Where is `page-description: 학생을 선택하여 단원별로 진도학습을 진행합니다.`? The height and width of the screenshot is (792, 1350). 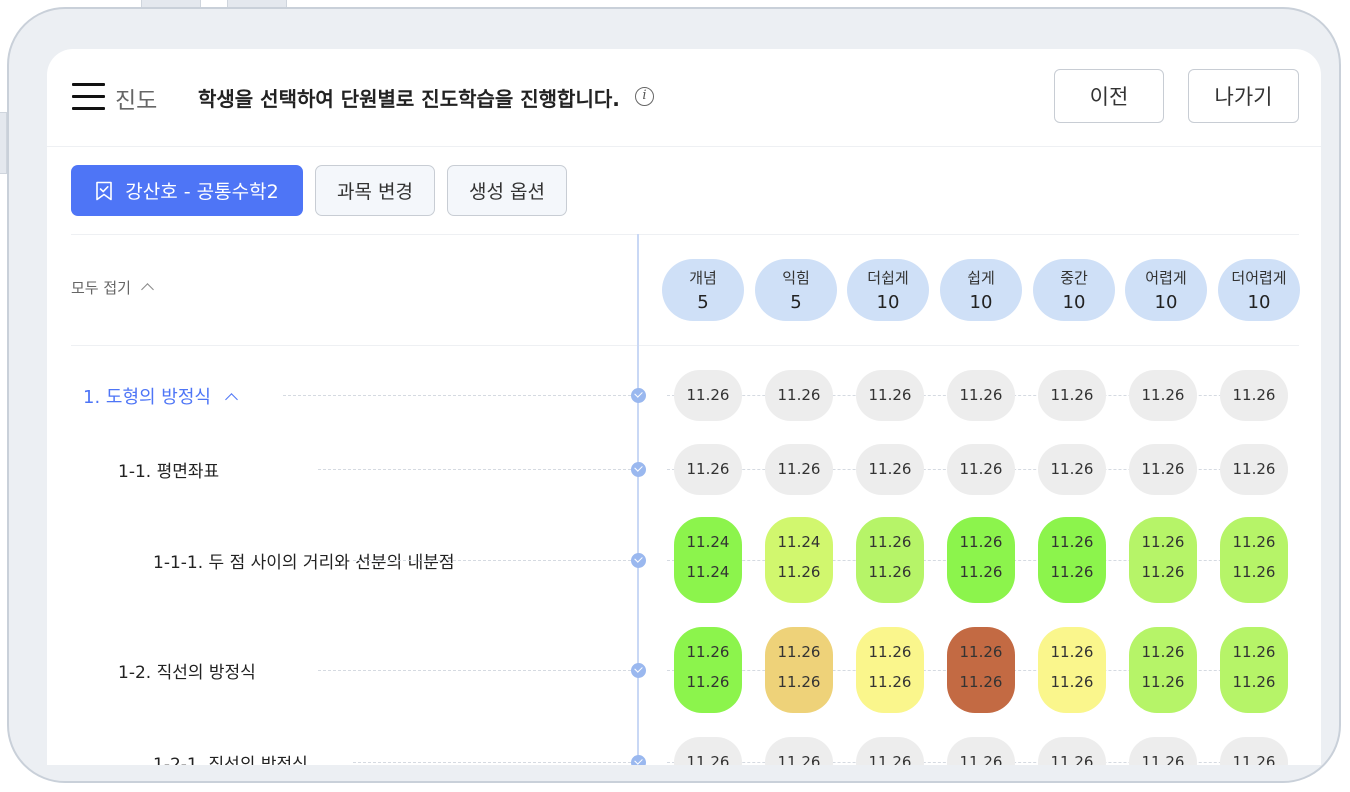
page-description: 학생을 선택하여 단원별로 진도학습을 진행합니다. is located at coordinates (409, 99).